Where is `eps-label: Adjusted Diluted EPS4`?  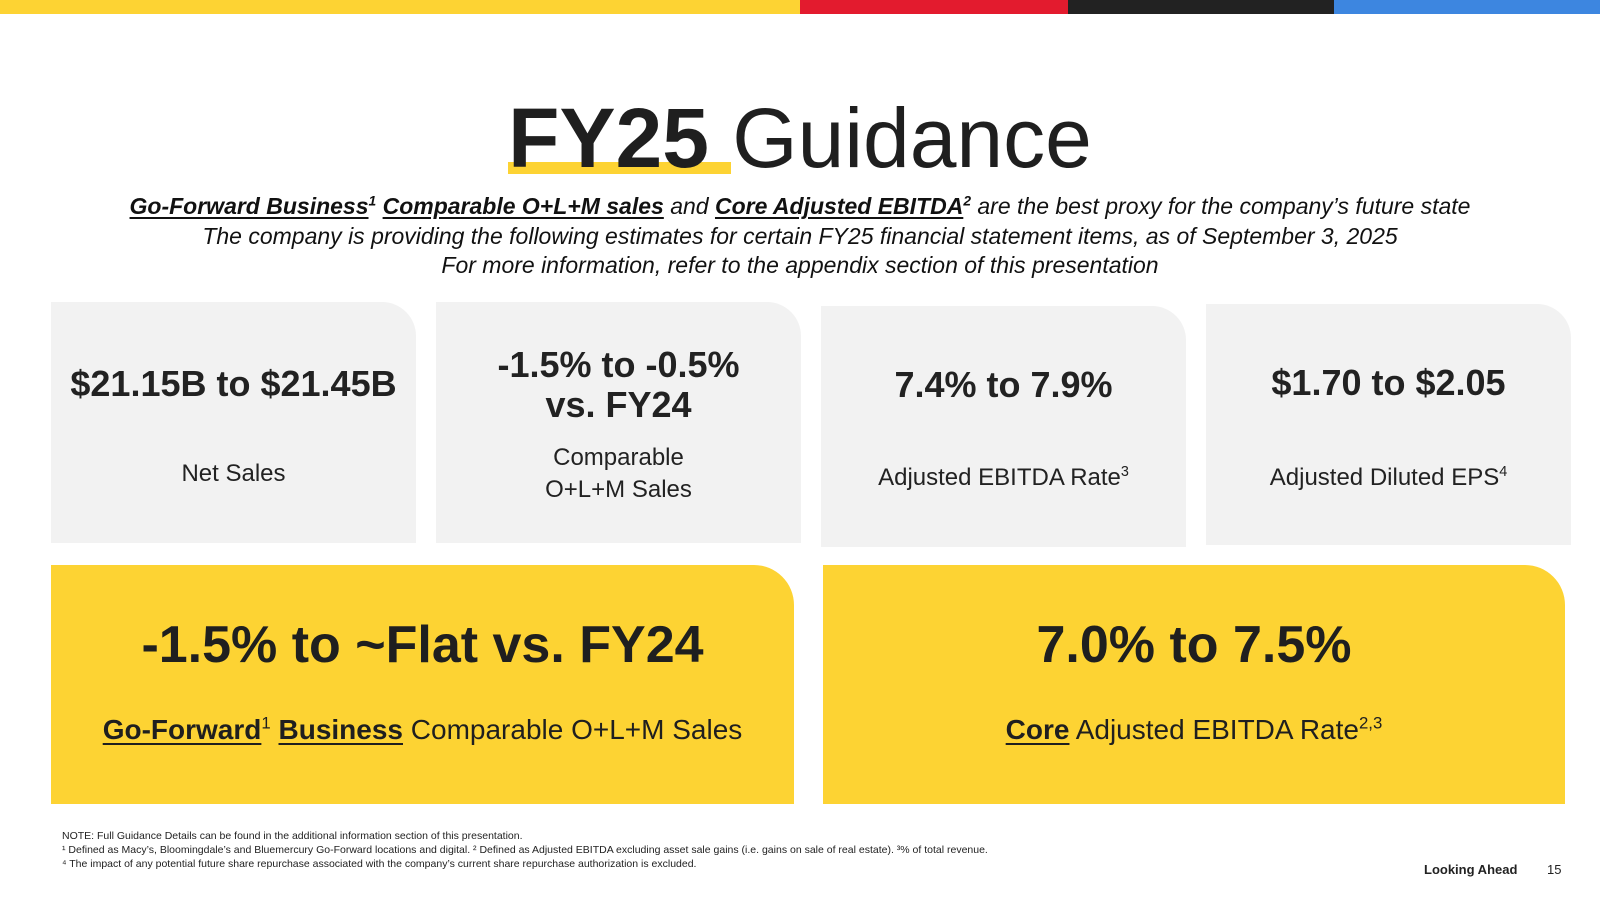
eps-label: Adjusted Diluted EPS4 is located at coordinates (1388, 478).